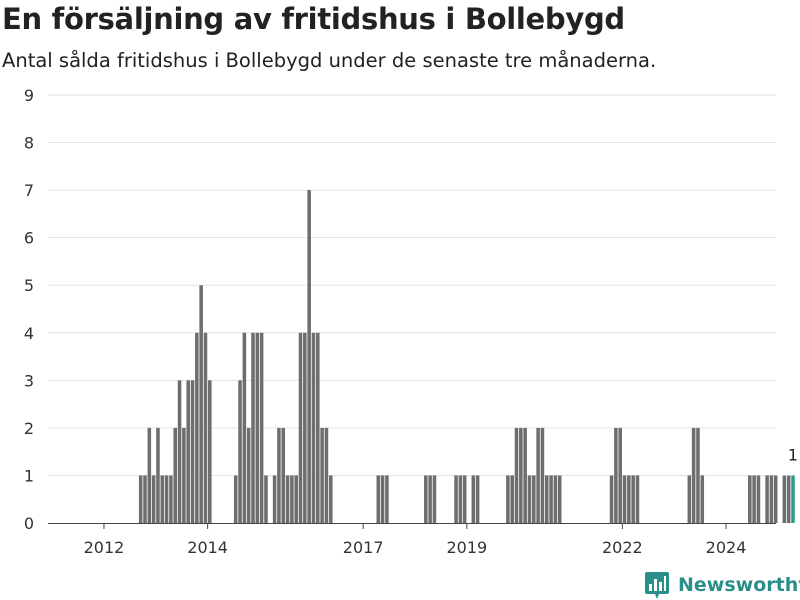 Image resolution: width=800 pixels, height=600 pixels. Describe the element at coordinates (726, 547) in the screenshot. I see `x-tick-label: 2024` at that location.